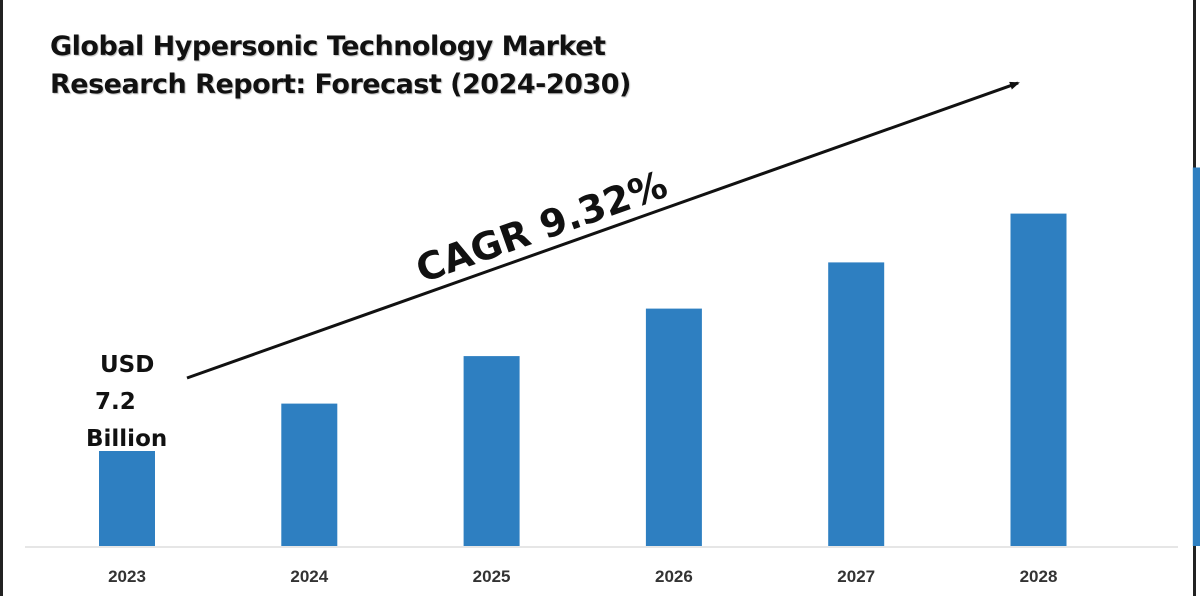 Image resolution: width=1200 pixels, height=600 pixels. Describe the element at coordinates (1196, 356) in the screenshot. I see `bar-2029` at that location.